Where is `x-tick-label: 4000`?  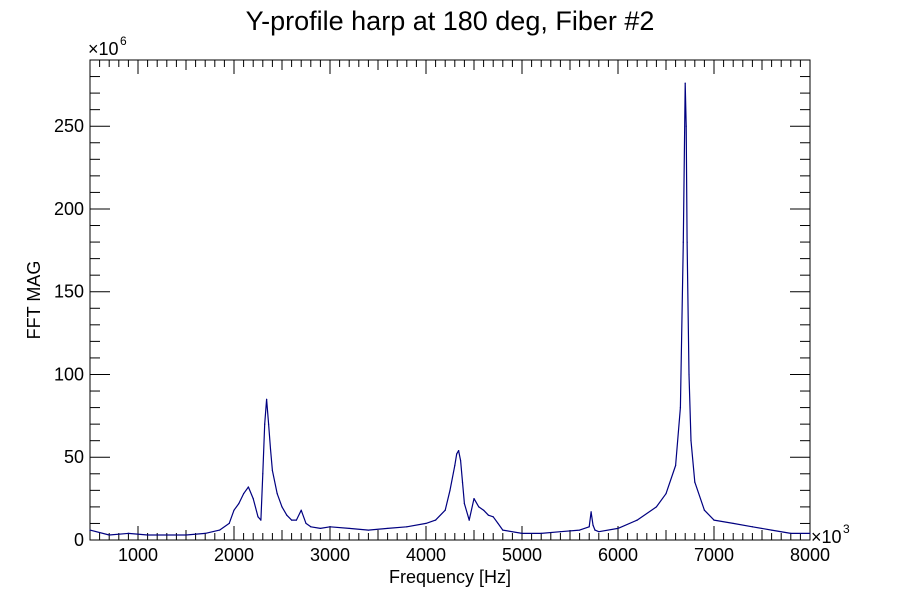 x-tick-label: 4000 is located at coordinates (426, 555).